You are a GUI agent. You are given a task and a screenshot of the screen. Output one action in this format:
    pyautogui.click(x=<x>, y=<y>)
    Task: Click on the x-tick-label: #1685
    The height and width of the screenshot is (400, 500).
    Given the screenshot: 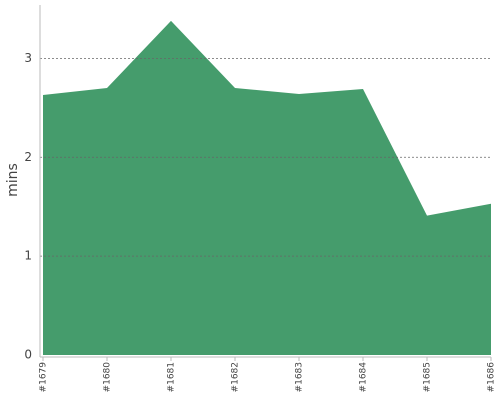 What is the action you would take?
    pyautogui.click(x=428, y=377)
    